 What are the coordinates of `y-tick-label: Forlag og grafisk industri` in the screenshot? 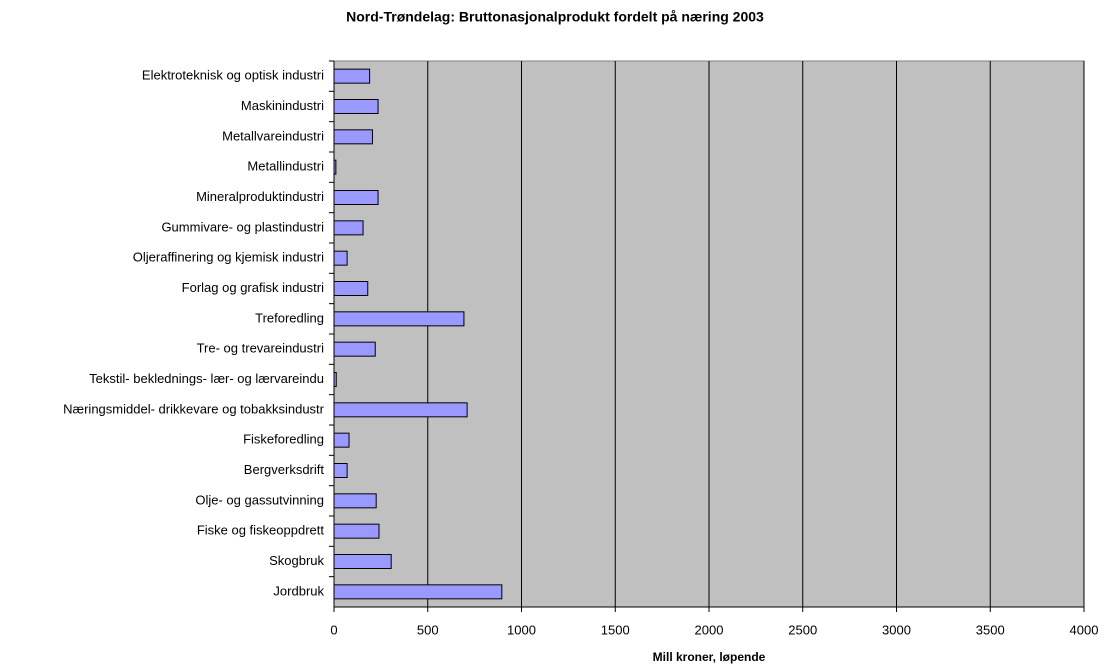 It's located at (253, 287).